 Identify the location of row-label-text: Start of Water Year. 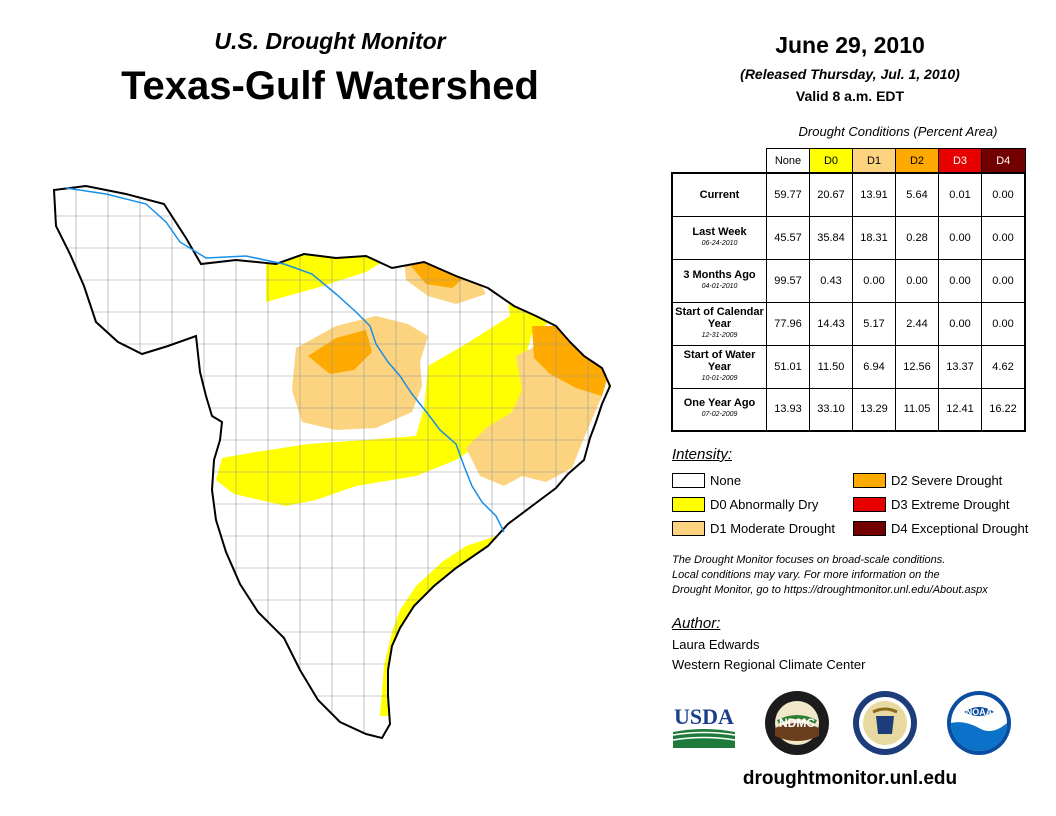
(719, 360).